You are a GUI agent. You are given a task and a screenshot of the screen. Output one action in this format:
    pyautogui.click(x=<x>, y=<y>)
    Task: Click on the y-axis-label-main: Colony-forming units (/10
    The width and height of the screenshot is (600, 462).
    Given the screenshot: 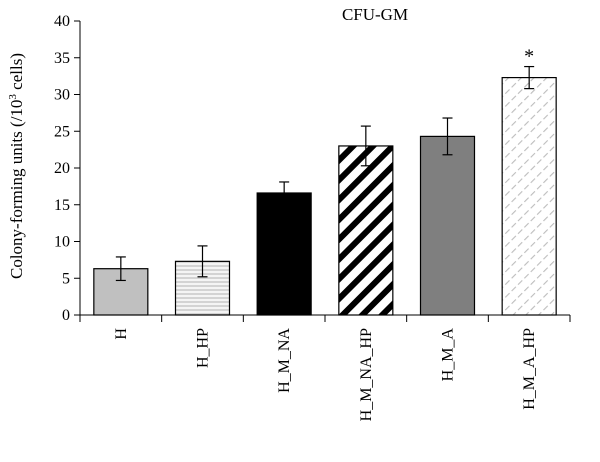 What is the action you would take?
    pyautogui.click(x=16, y=189)
    